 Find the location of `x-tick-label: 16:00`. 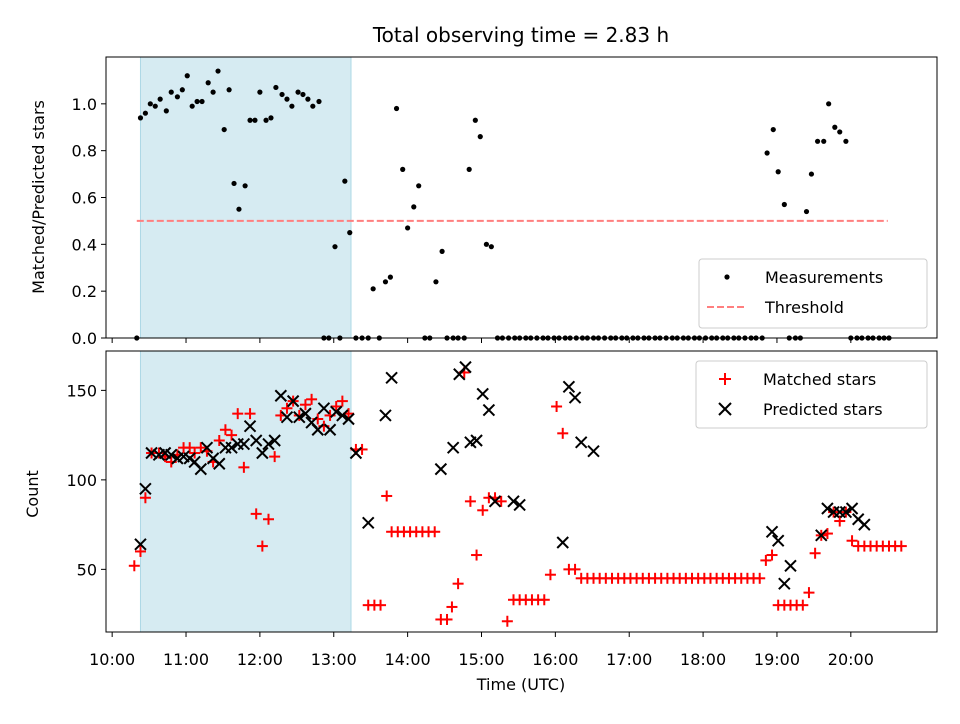

x-tick-label: 16:00 is located at coordinates (555, 659).